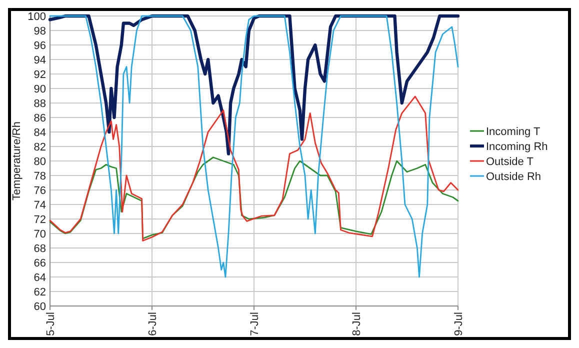  I want to click on y-tick-label: 84, so click(40, 132).